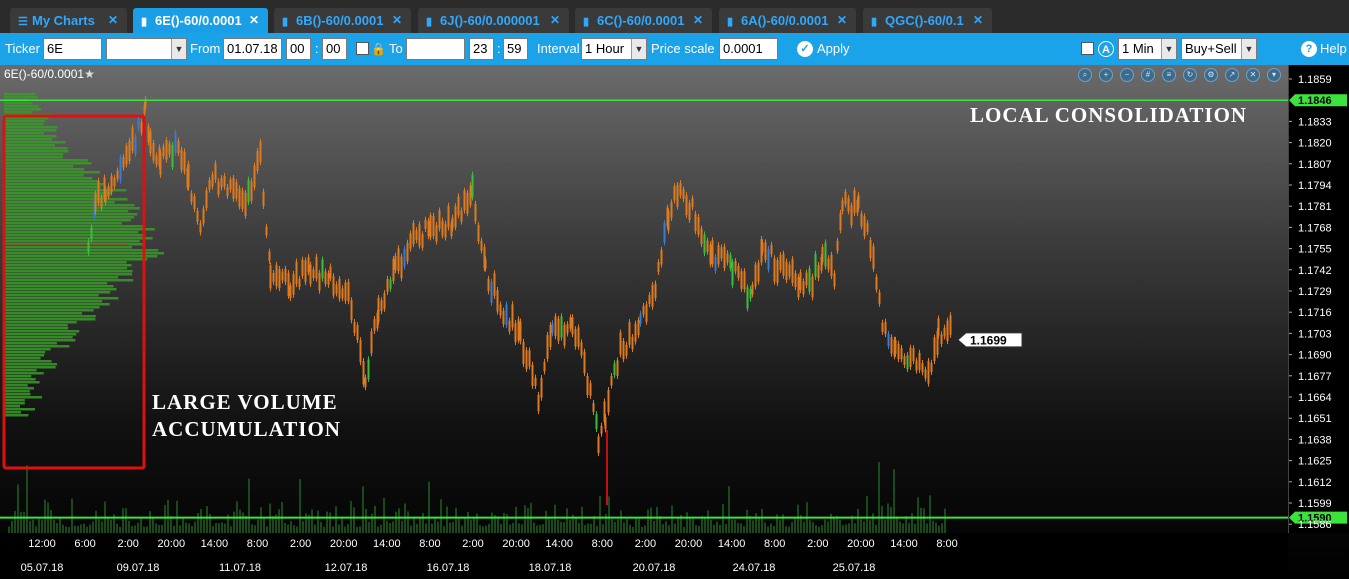  Describe the element at coordinates (68, 20) in the screenshot. I see `tab-my-charts: ☰ My Charts ✕` at that location.